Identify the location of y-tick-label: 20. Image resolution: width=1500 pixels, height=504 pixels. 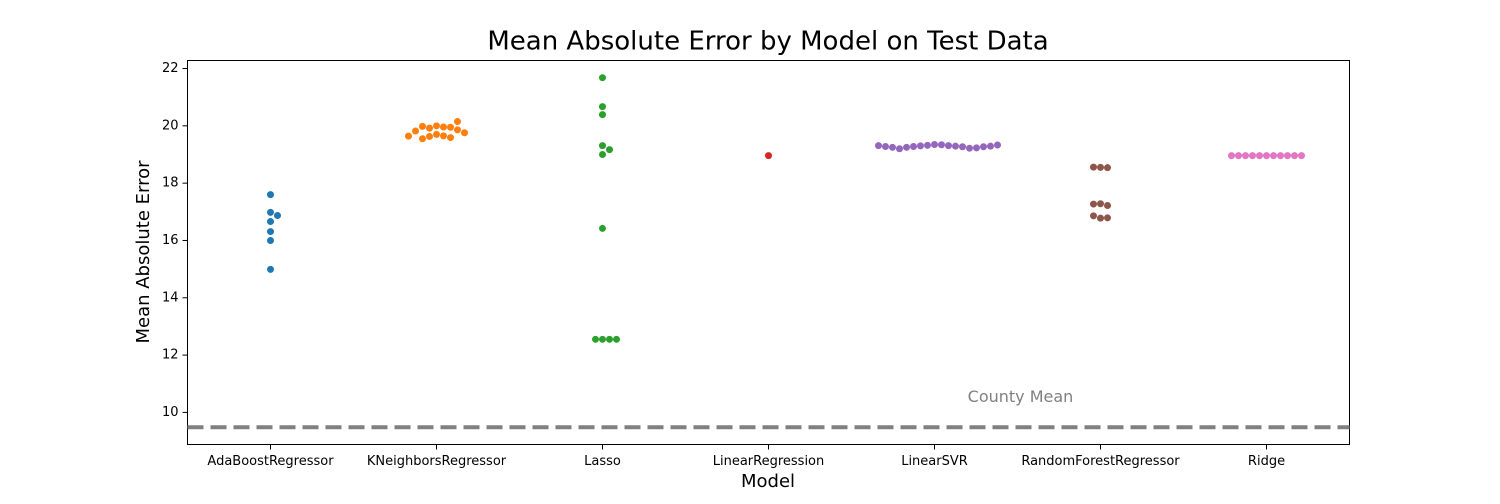
(170, 125).